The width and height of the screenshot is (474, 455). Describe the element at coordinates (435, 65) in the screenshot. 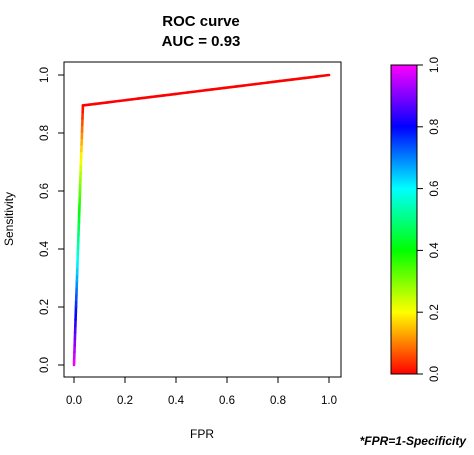

I see `colorbar-tick-label: 1.0` at that location.